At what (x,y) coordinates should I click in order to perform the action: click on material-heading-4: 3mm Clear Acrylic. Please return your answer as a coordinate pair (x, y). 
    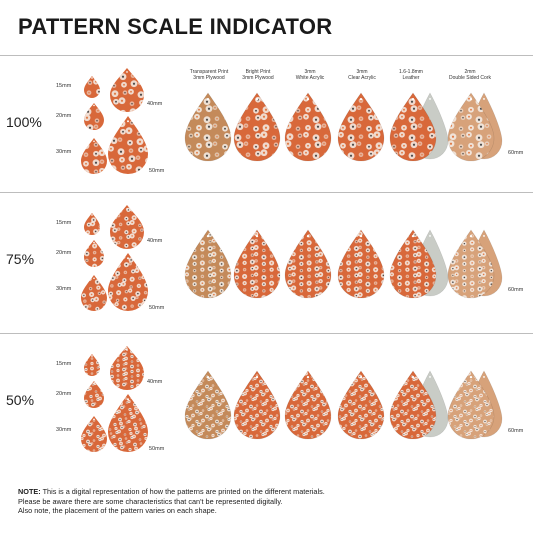
    Looking at the image, I should click on (362, 75).